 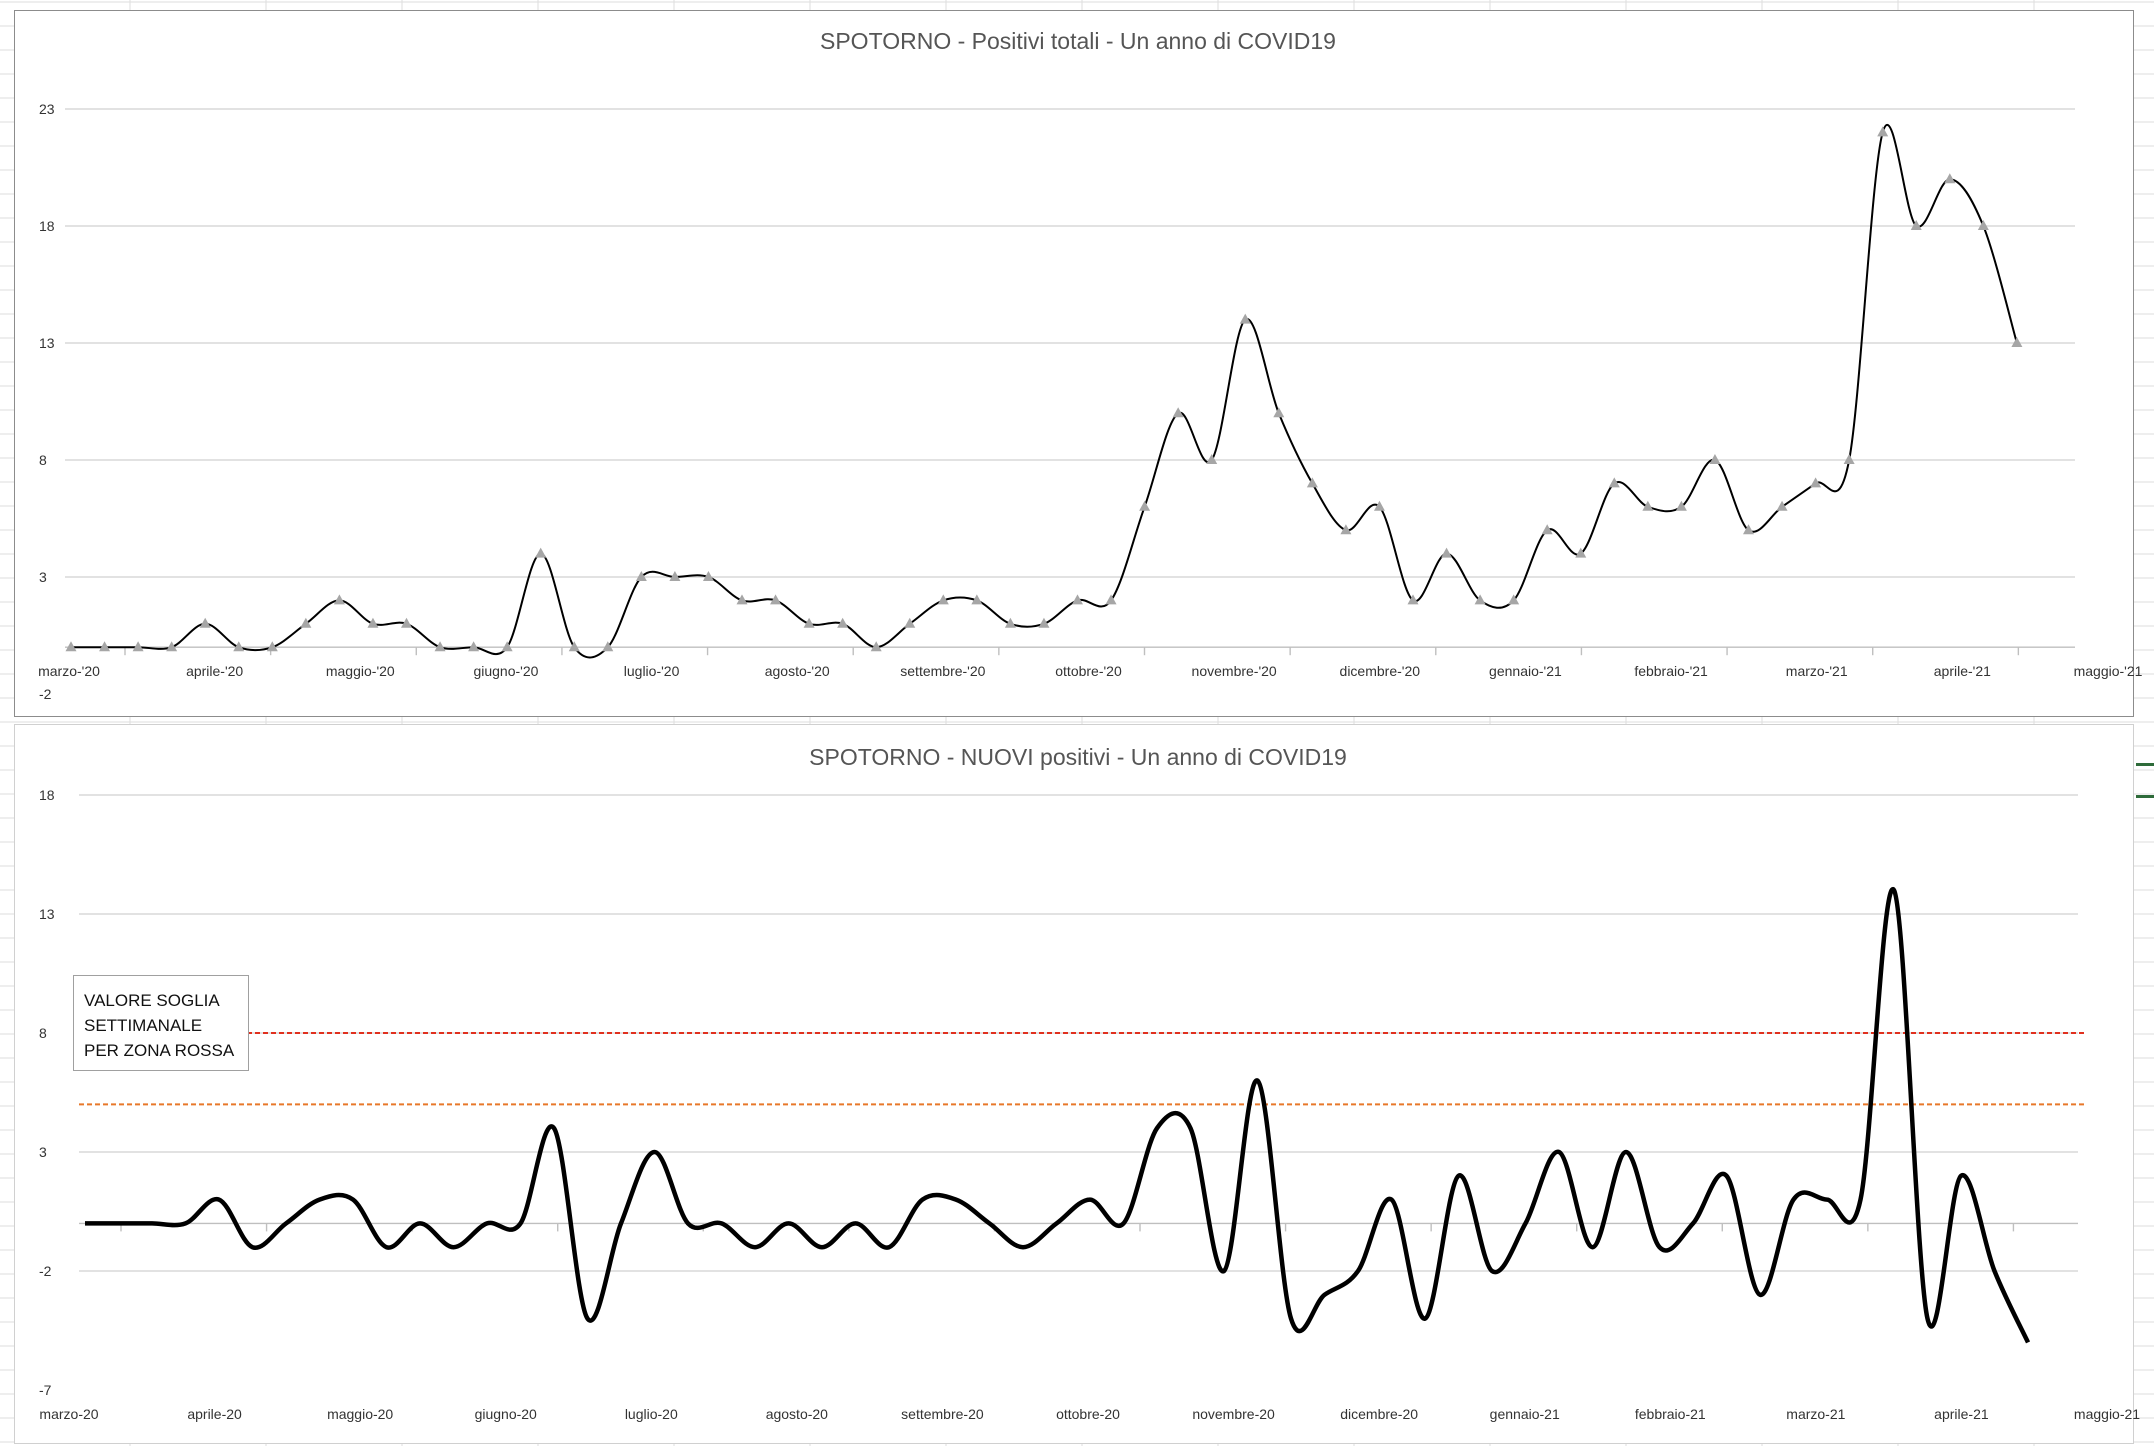 I want to click on x-tick-label: maggio-'21, so click(x=2108, y=671).